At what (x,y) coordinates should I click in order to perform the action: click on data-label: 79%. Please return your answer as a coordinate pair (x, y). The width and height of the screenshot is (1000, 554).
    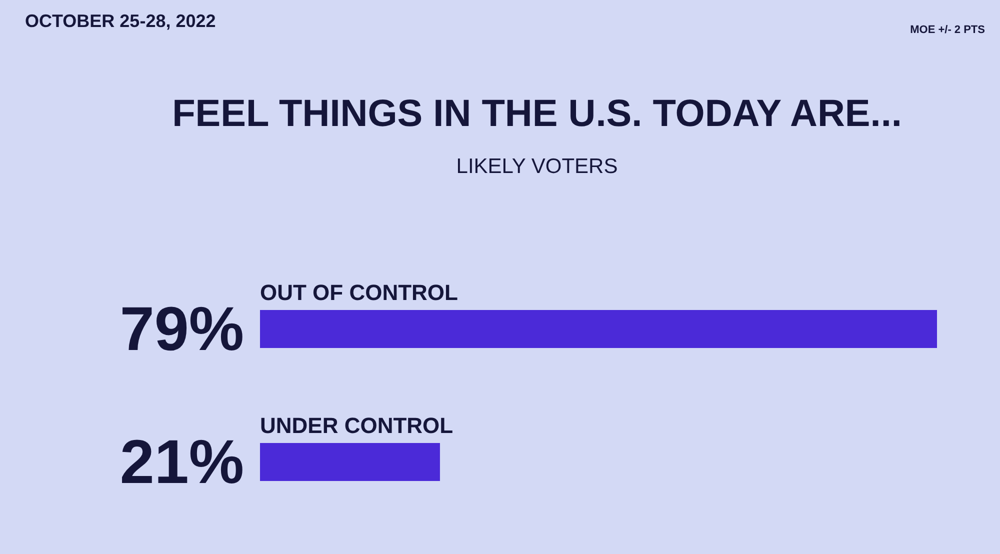
    Looking at the image, I should click on (182, 329).